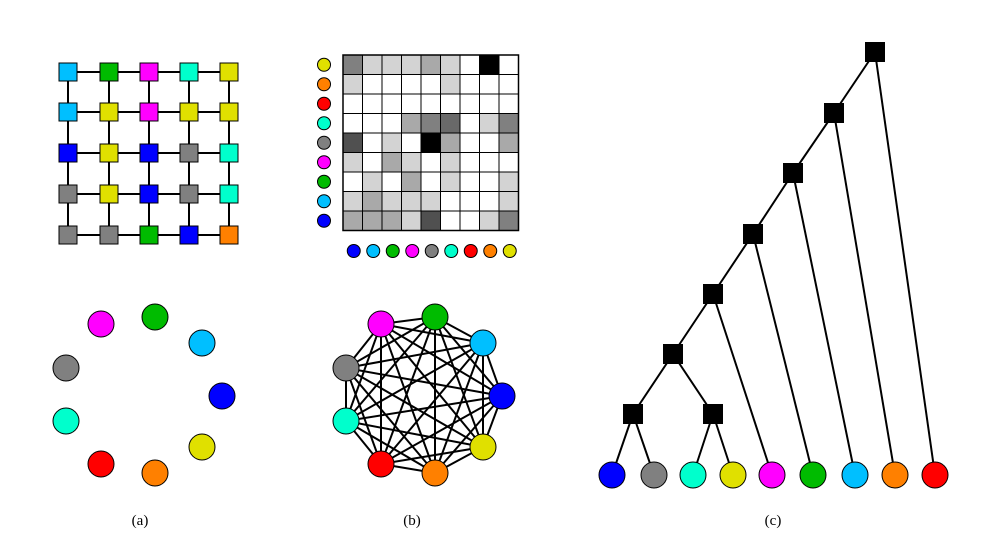 Image resolution: width=985 pixels, height=555 pixels. What do you see at coordinates (68, 72) in the screenshot?
I see `lattice-node-cyan` at bounding box center [68, 72].